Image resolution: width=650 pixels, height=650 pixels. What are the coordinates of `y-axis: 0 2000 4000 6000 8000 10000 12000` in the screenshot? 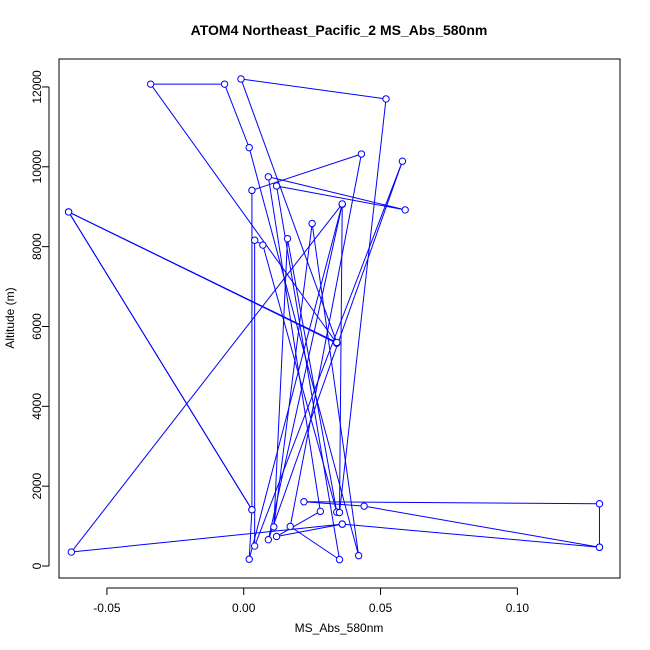 It's located at (40, 319).